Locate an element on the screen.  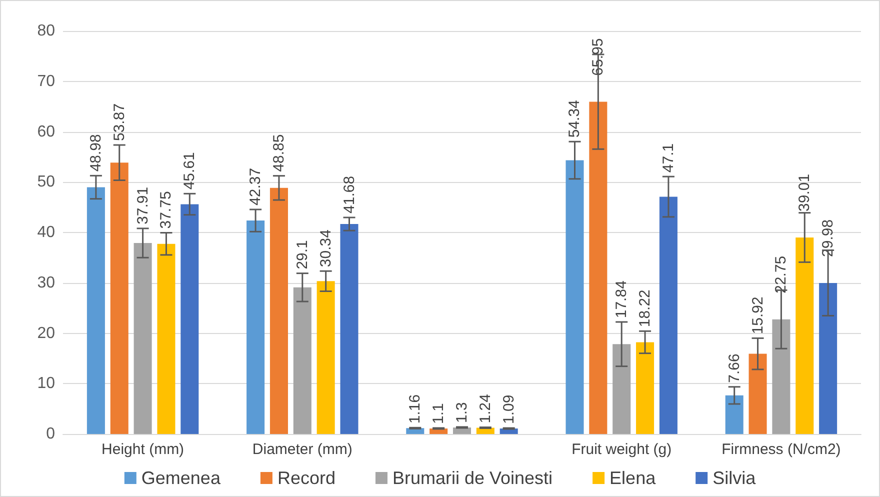
data-label: 37.75 is located at coordinates (166, 210).